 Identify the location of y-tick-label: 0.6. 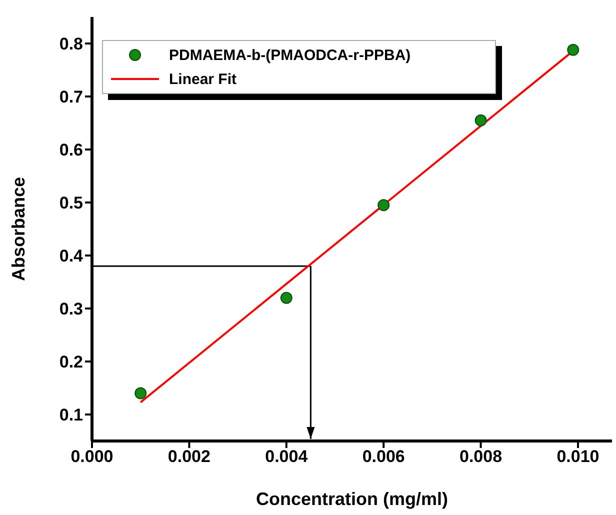
(71, 150).